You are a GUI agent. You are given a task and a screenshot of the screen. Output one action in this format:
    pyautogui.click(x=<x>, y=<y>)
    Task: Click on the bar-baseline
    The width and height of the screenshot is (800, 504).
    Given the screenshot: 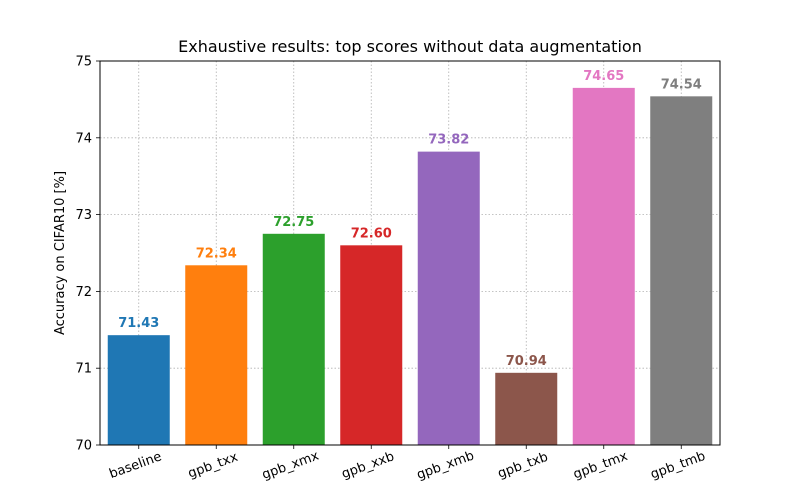 What is the action you would take?
    pyautogui.click(x=138, y=390)
    